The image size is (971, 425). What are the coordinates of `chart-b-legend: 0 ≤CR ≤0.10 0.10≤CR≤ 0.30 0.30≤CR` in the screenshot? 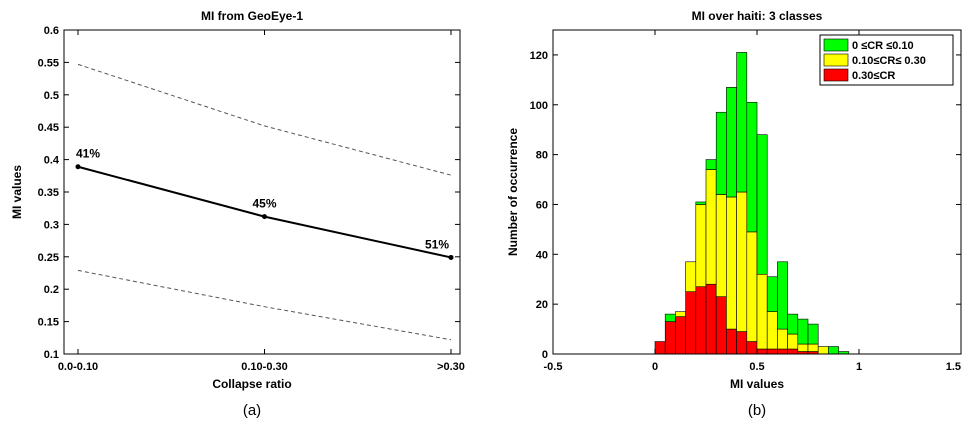 It's located at (886, 60).